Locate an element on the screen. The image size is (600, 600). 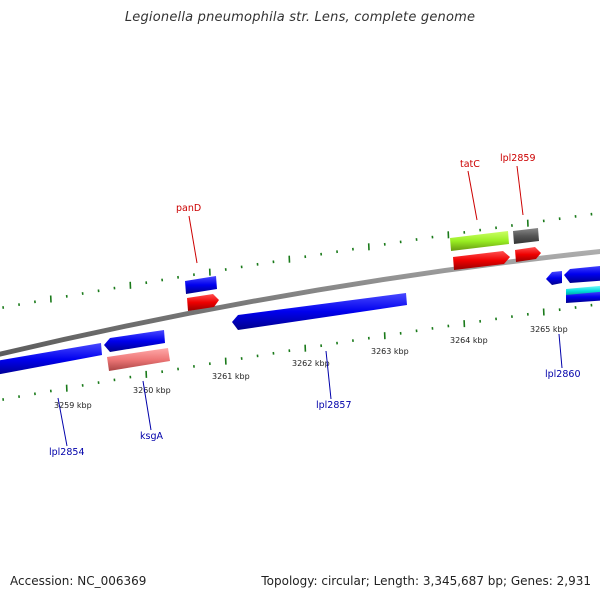
gene-label: lpl2859 is located at coordinates (518, 158).